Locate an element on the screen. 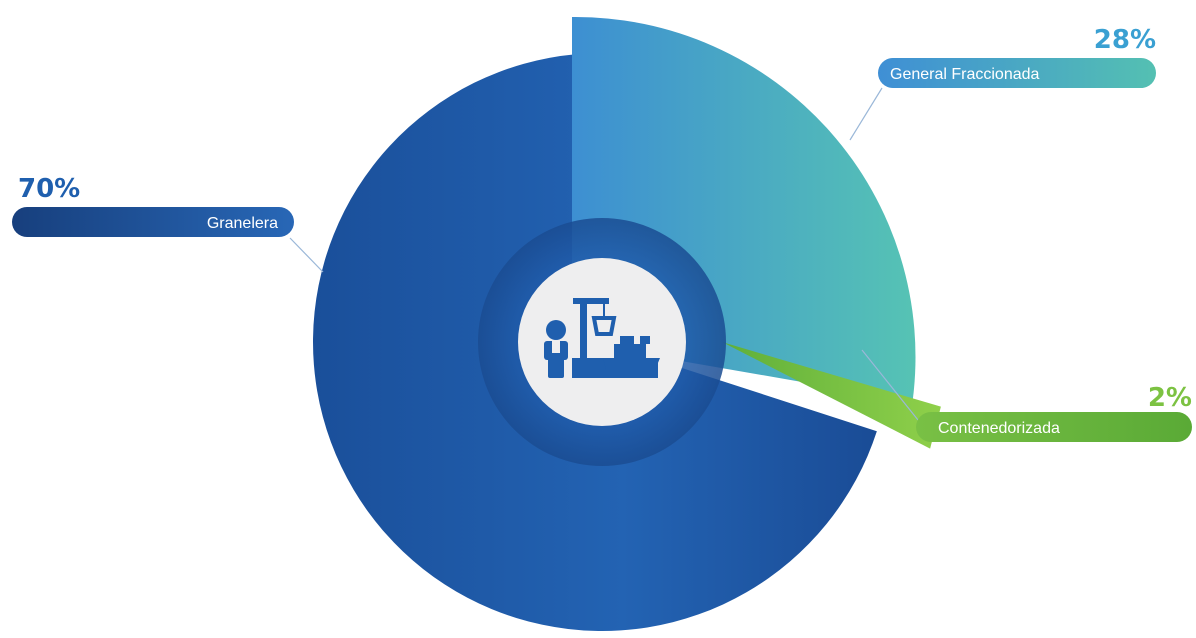 This screenshot has height=638, width=1196. pill-general-fraccionada is located at coordinates (1017, 73).